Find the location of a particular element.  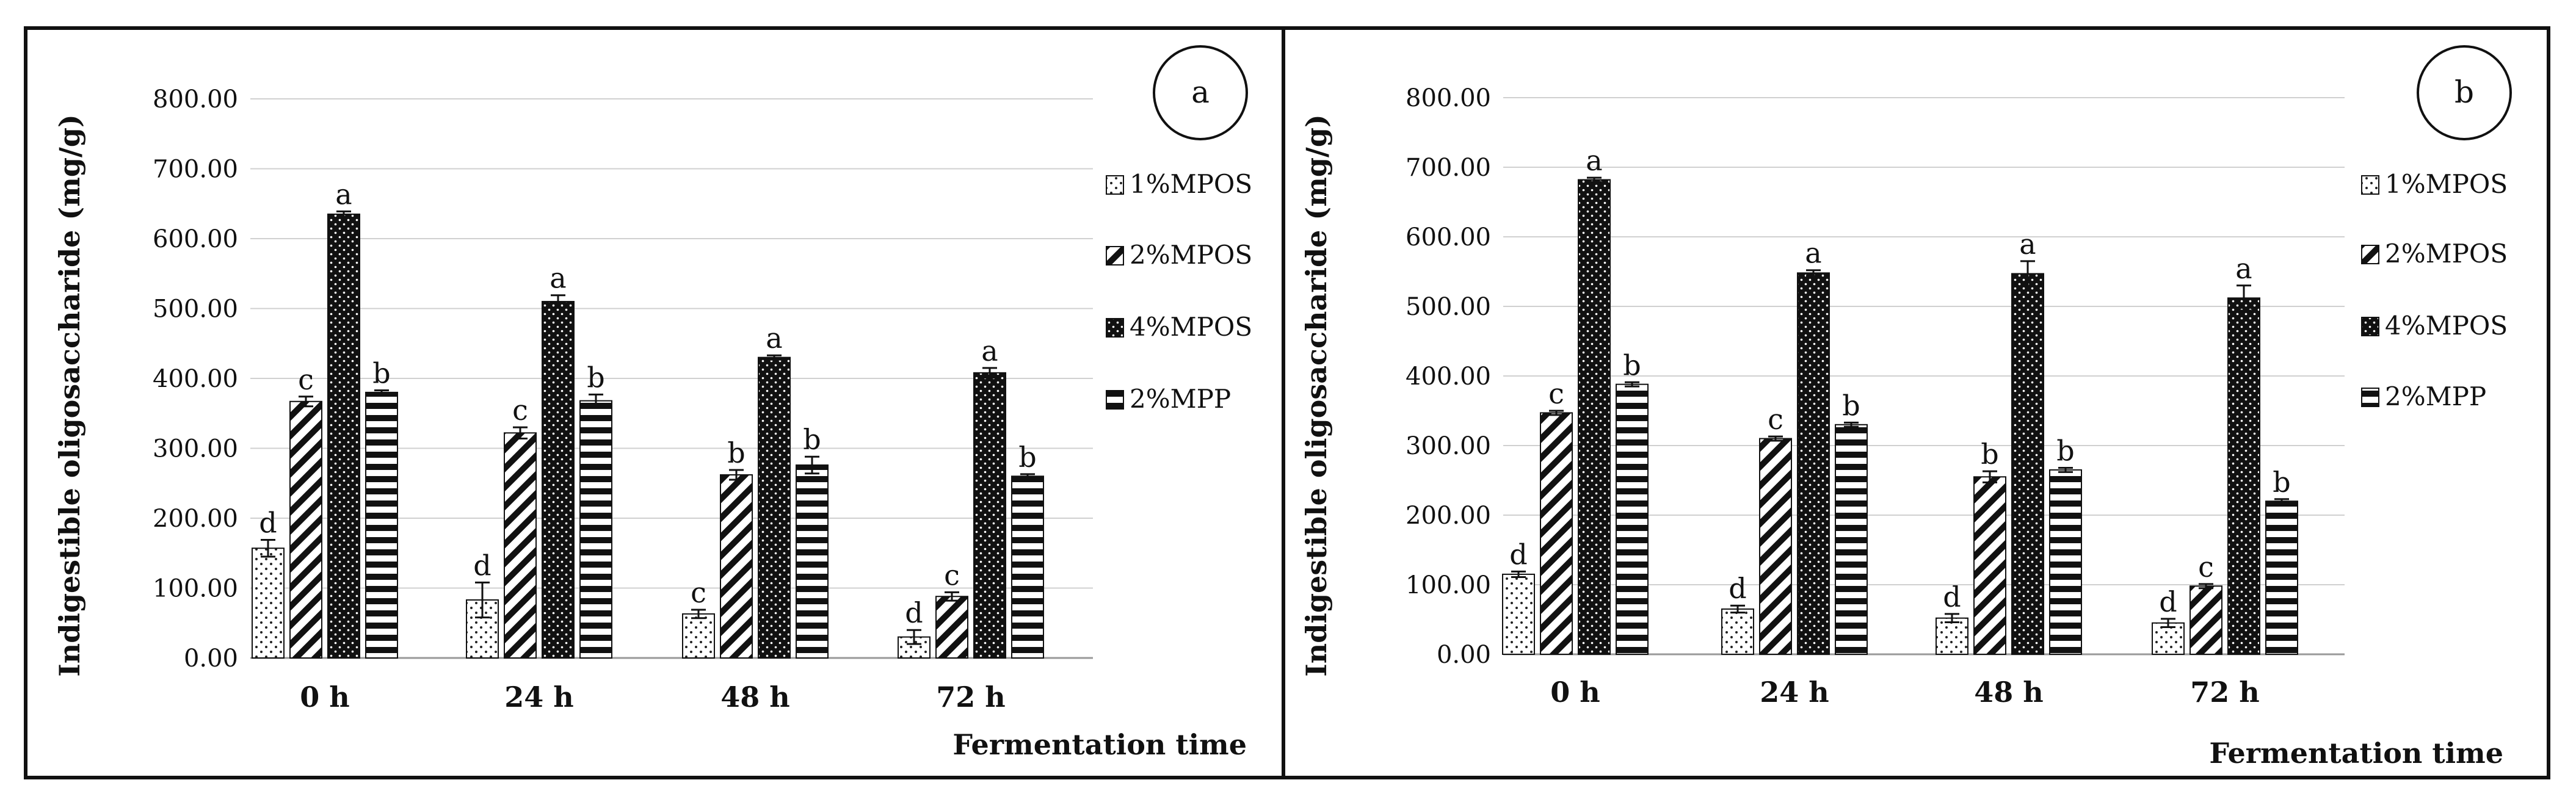

legend-label: 2%MPP is located at coordinates (1180, 399).